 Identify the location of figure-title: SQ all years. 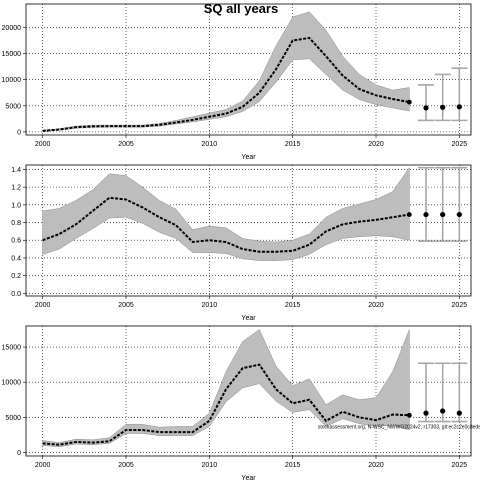
(241, 8).